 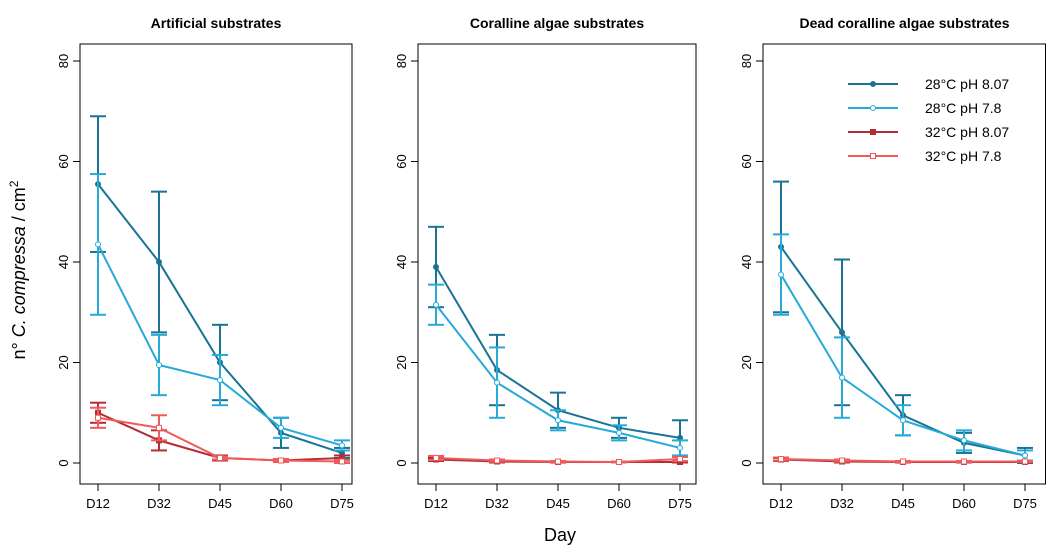 I want to click on y-axis-label: n° C. compressa / cm2, so click(x=18, y=269).